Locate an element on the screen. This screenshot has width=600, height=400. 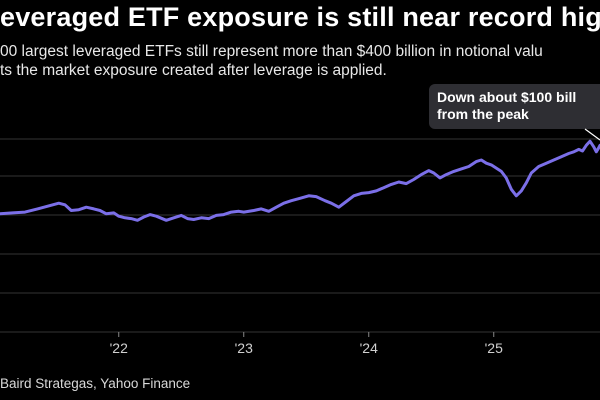
annotation-box is located at coordinates (514, 106).